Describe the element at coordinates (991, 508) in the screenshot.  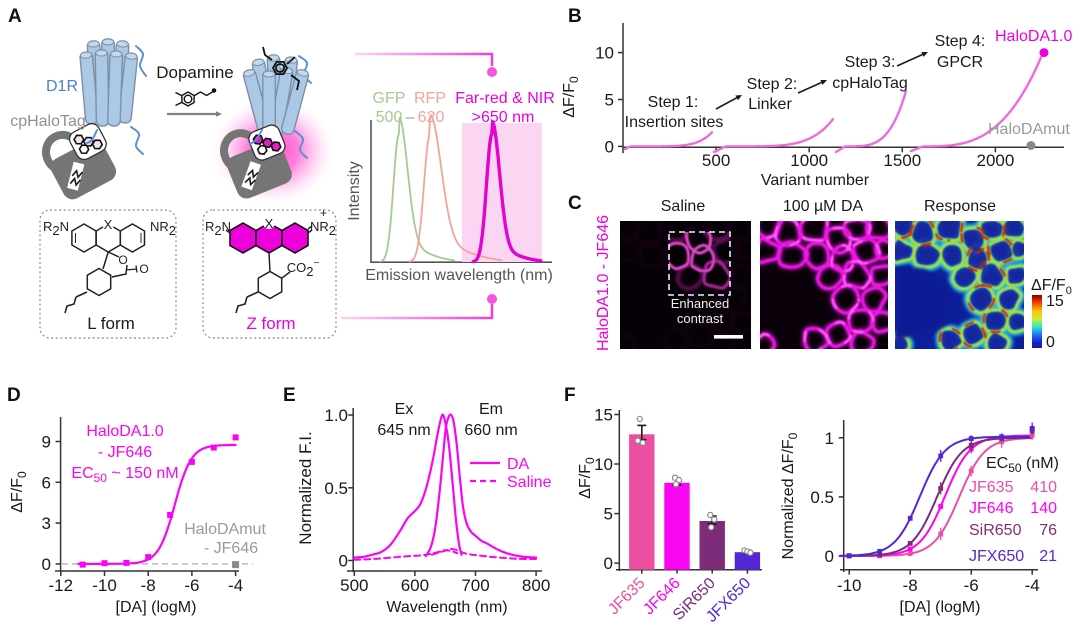
I see `svg-text: JF646` at that location.